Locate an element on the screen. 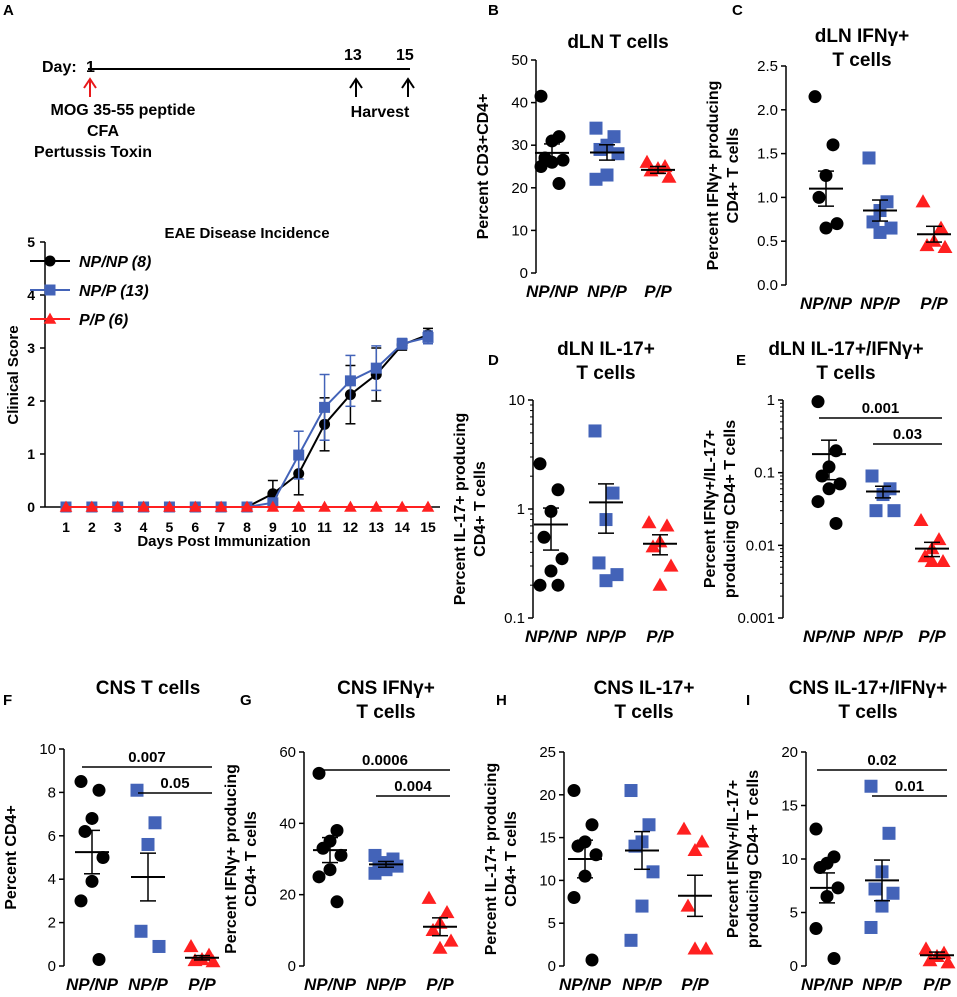  y-tick-label: 2.0 is located at coordinates (767, 110).